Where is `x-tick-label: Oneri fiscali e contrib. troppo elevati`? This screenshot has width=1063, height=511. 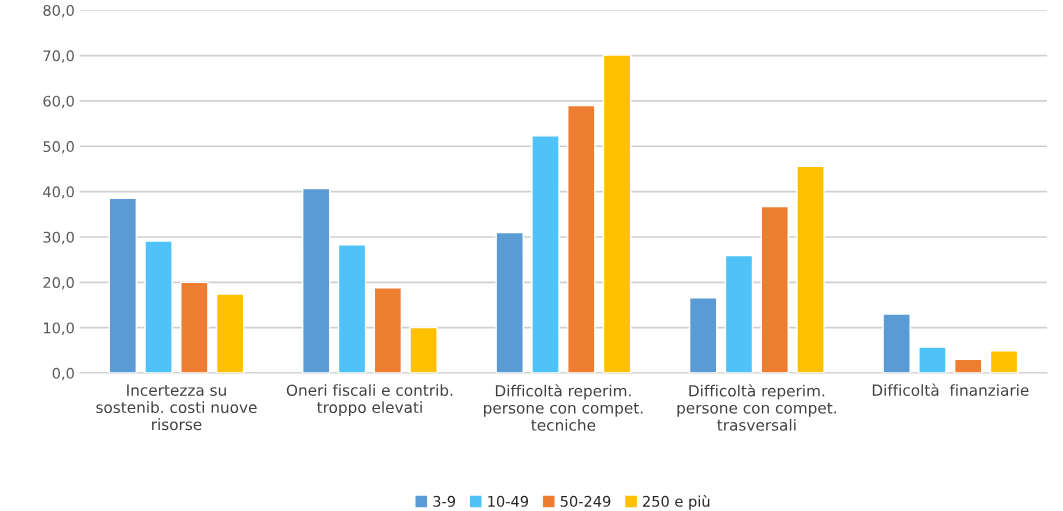
x-tick-label: Oneri fiscali e contrib. troppo elevati is located at coordinates (369, 400).